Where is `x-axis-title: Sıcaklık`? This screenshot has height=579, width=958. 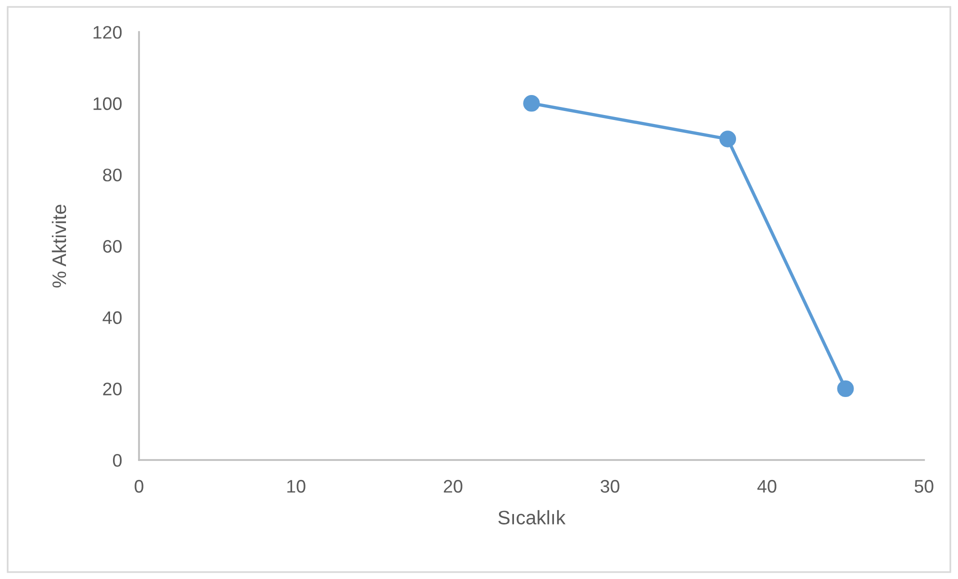 x-axis-title: Sıcaklık is located at coordinates (532, 517).